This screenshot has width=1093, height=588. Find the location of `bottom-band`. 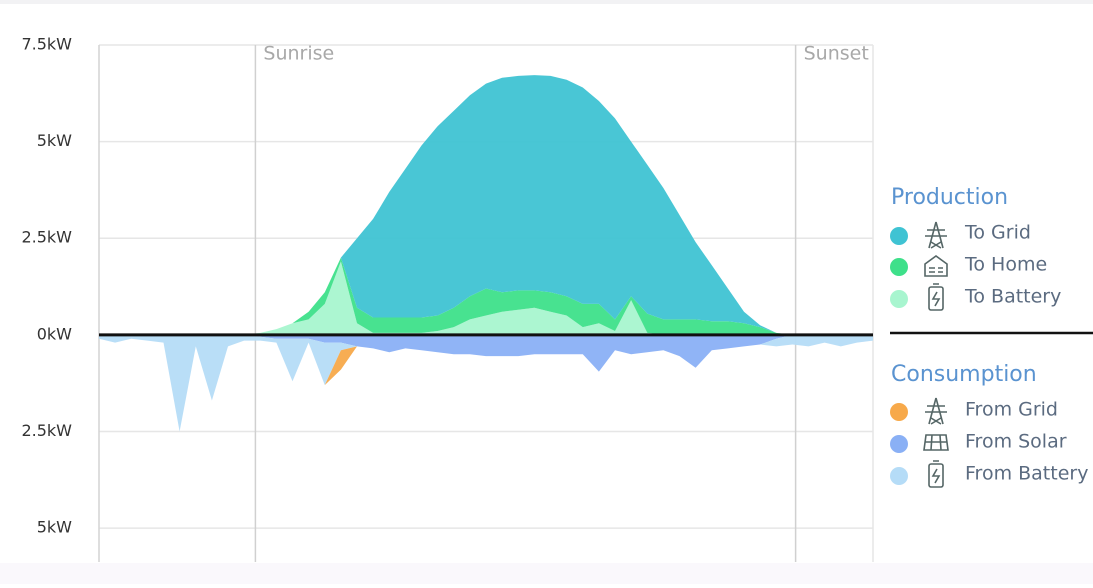

bottom-band is located at coordinates (546, 573).